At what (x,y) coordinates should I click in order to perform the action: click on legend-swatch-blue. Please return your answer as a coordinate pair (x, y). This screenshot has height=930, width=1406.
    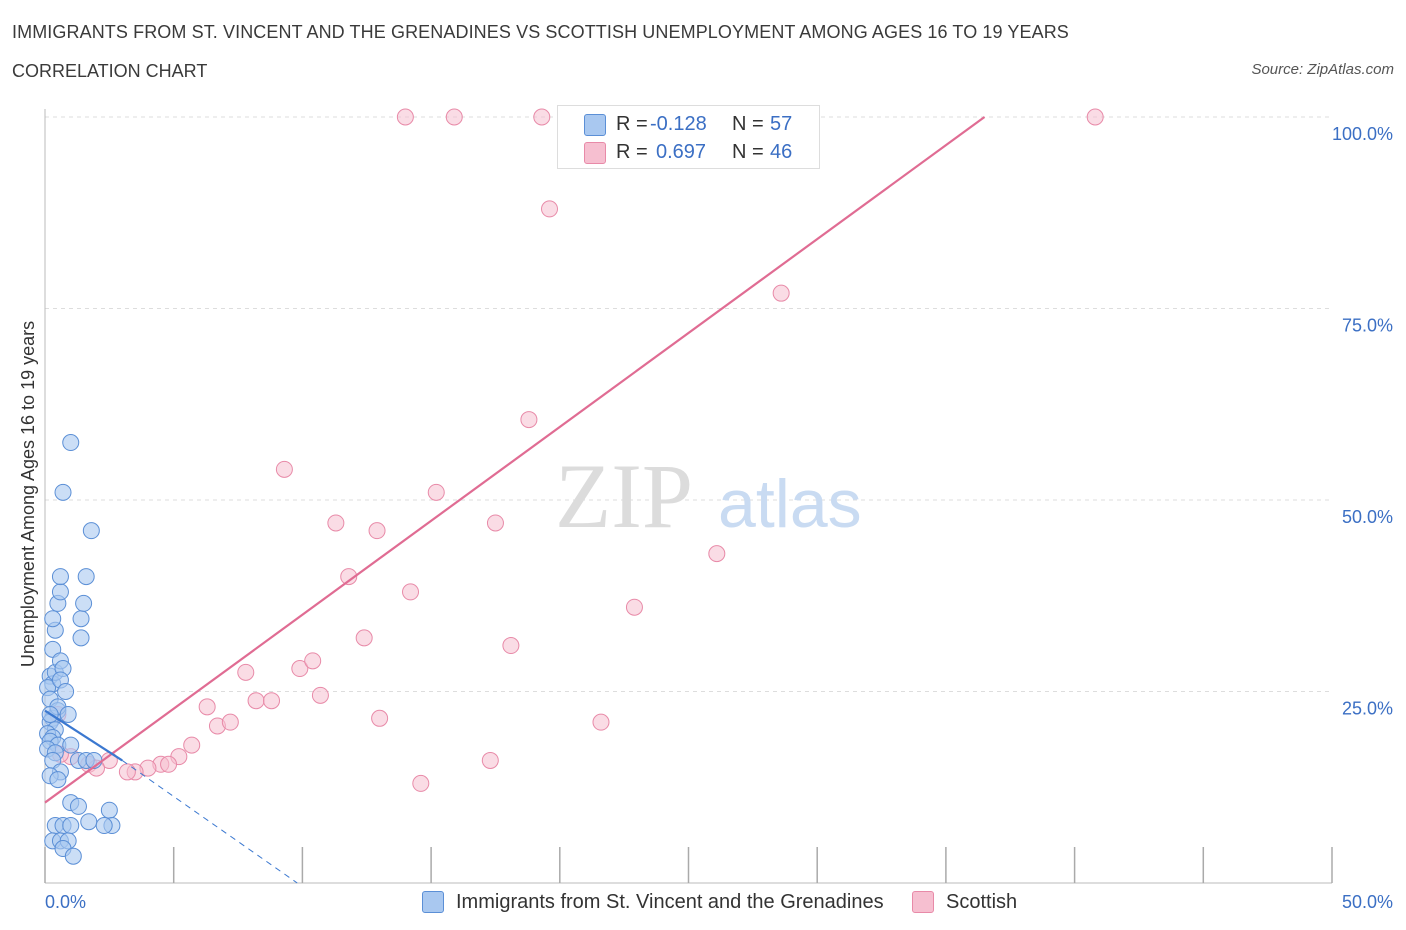
    Looking at the image, I should click on (595, 125).